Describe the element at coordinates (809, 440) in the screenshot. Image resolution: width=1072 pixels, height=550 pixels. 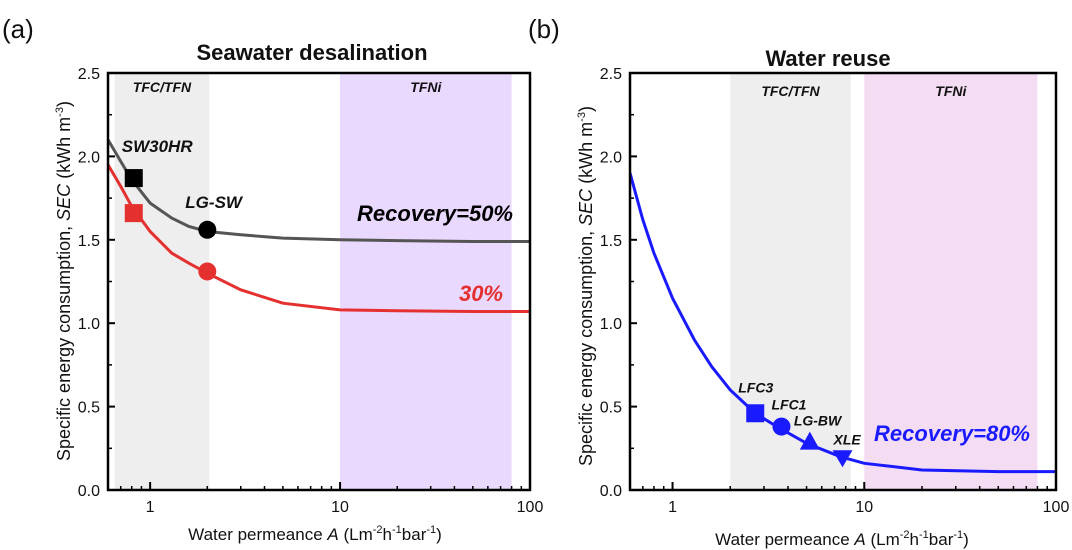
I see `data-point-triangle-up` at that location.